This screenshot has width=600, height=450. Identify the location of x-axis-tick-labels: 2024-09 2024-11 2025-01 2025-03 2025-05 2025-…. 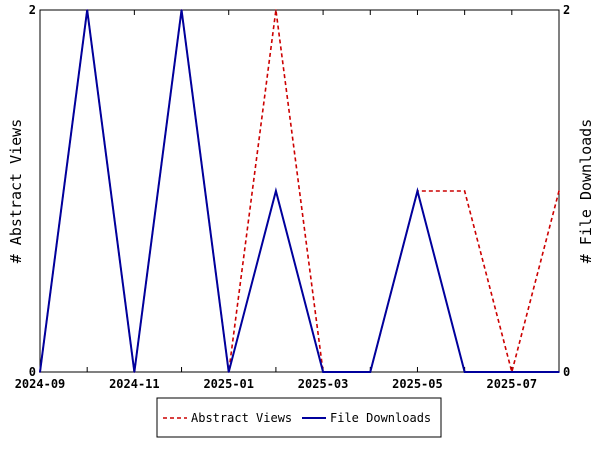
(276, 384).